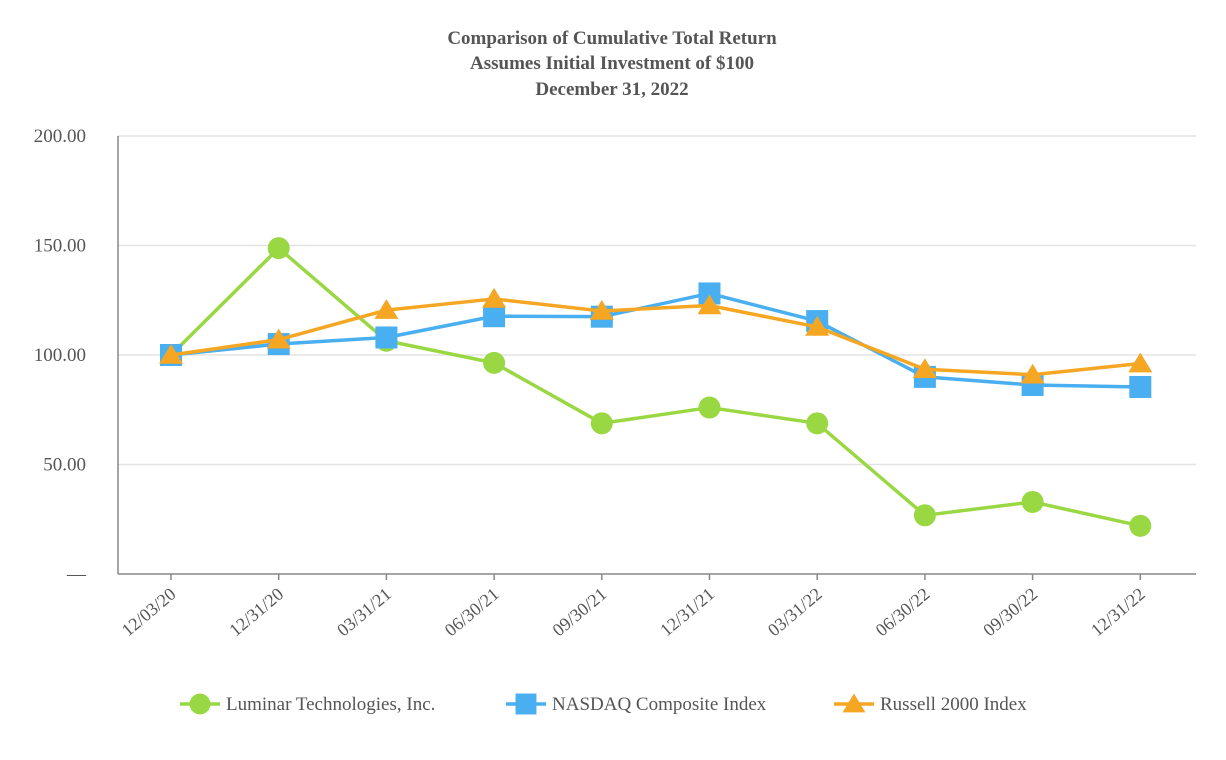 This screenshot has height=760, width=1226. What do you see at coordinates (526, 704) in the screenshot?
I see `legend-marker-square` at bounding box center [526, 704].